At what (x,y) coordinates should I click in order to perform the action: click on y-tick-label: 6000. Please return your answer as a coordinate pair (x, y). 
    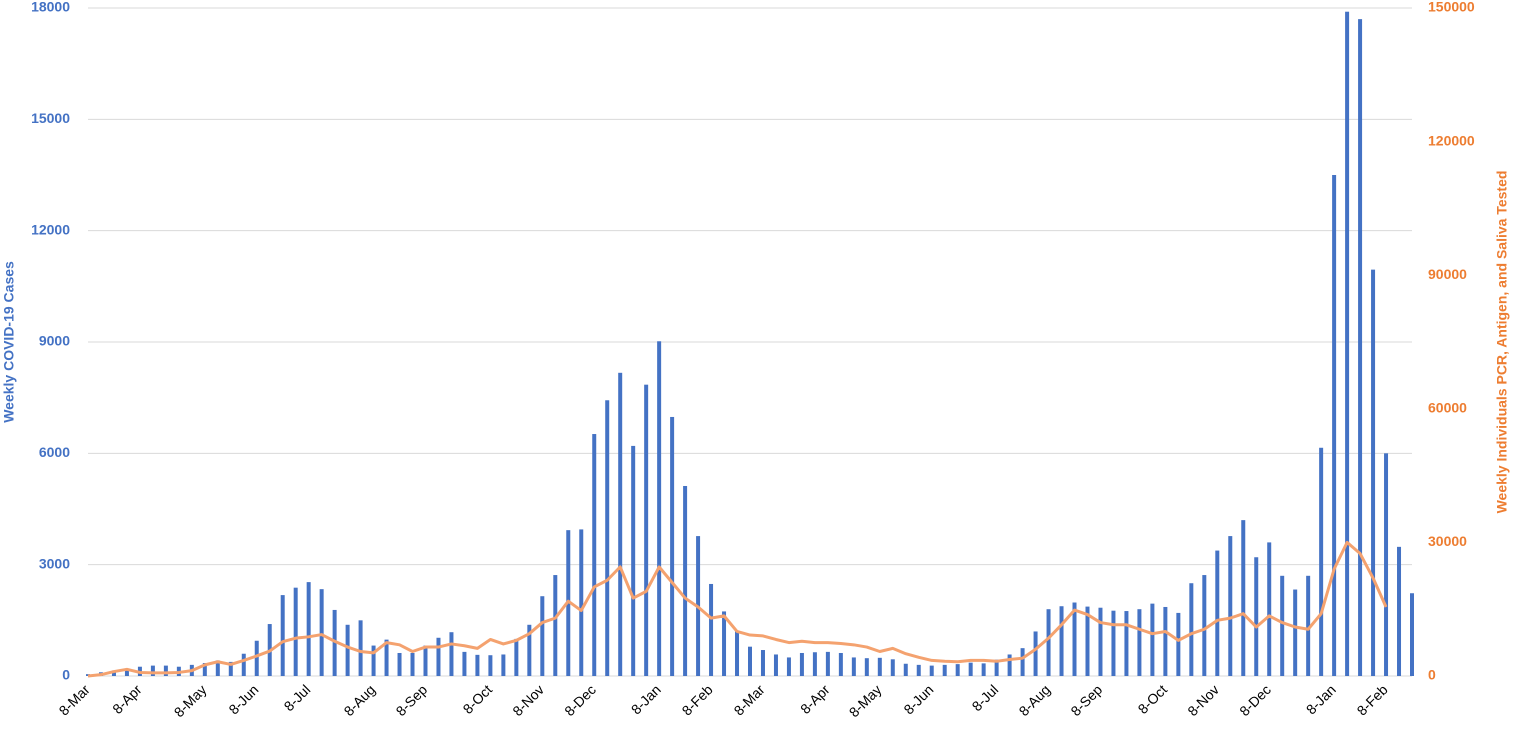
    Looking at the image, I should click on (54, 452).